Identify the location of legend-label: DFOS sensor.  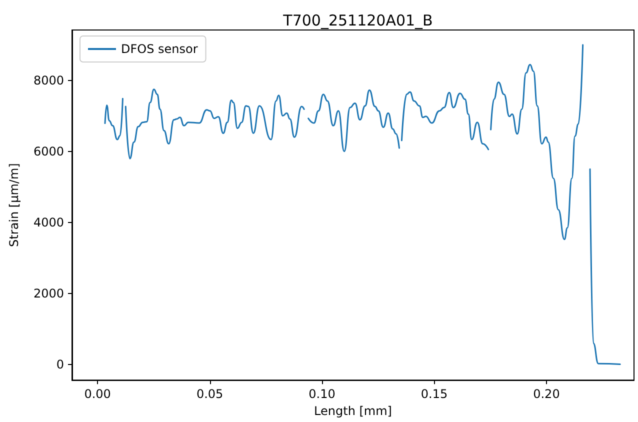
(159, 49).